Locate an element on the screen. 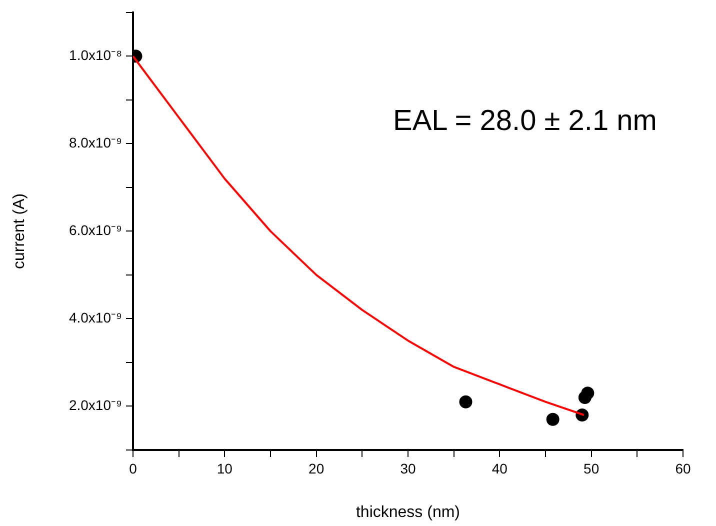 This screenshot has height=526, width=716. x-tick-label: 0 is located at coordinates (133, 468).